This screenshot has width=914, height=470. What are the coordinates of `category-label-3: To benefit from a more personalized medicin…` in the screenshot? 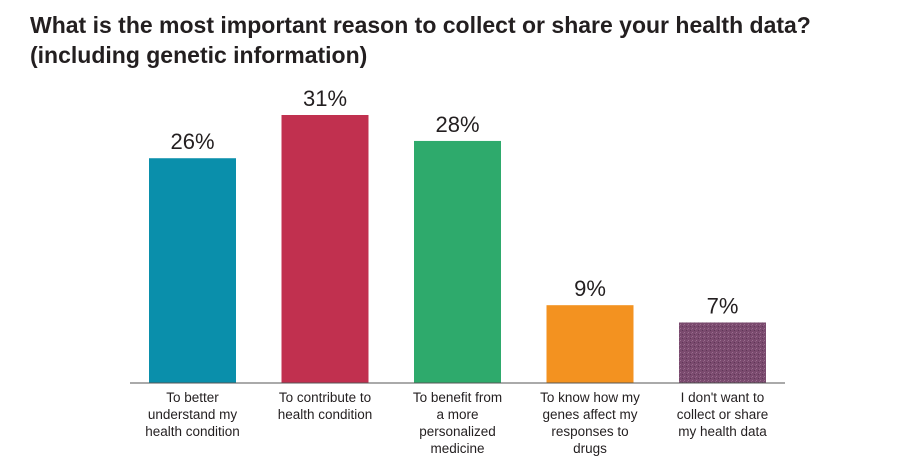 It's located at (457, 423).